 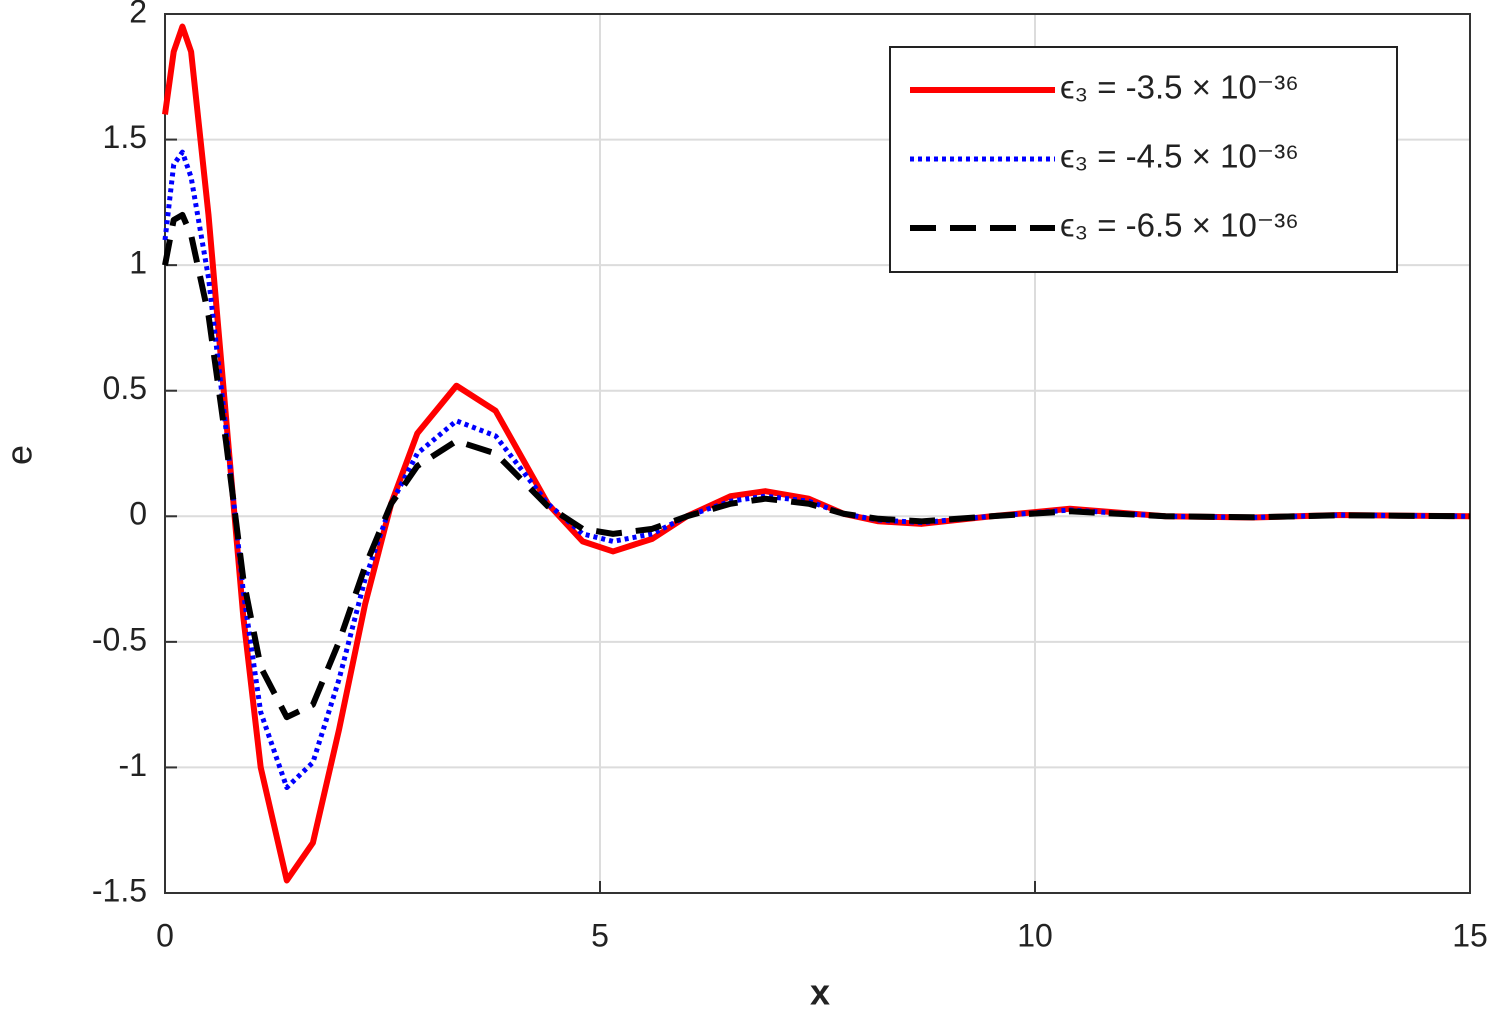 What do you see at coordinates (133, 765) in the screenshot?
I see `y-tick-label: -1` at bounding box center [133, 765].